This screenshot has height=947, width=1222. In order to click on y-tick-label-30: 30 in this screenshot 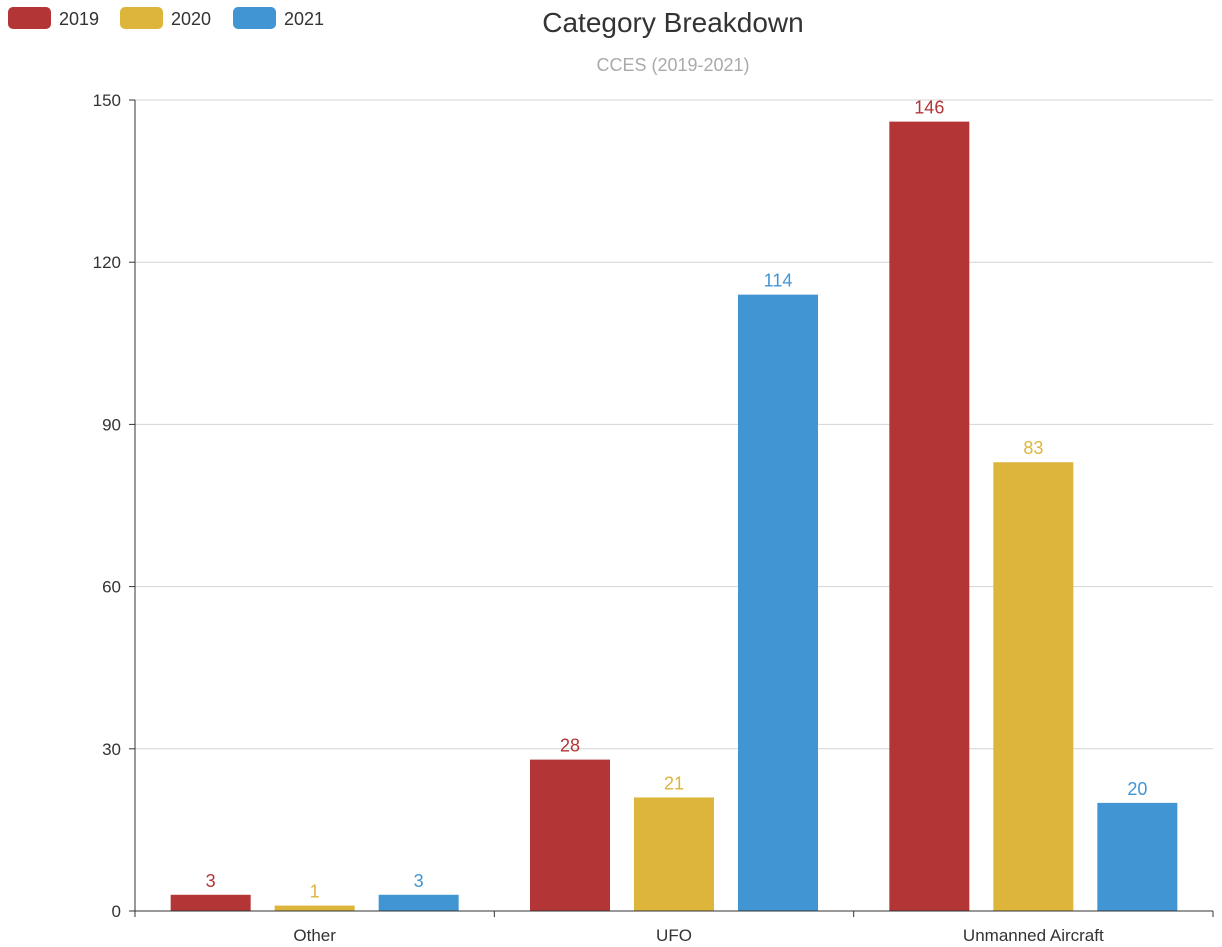, I will do `click(111, 749)`.